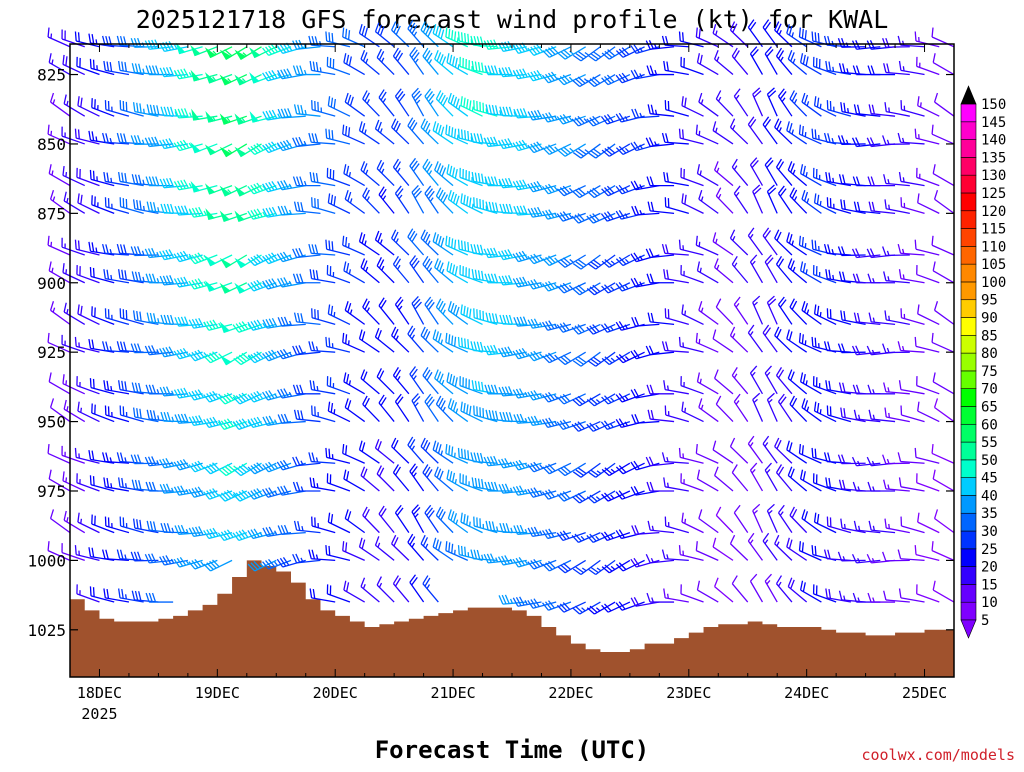 This screenshot has width=1024, height=772. I want to click on barb-pennant, so click(255, 78).